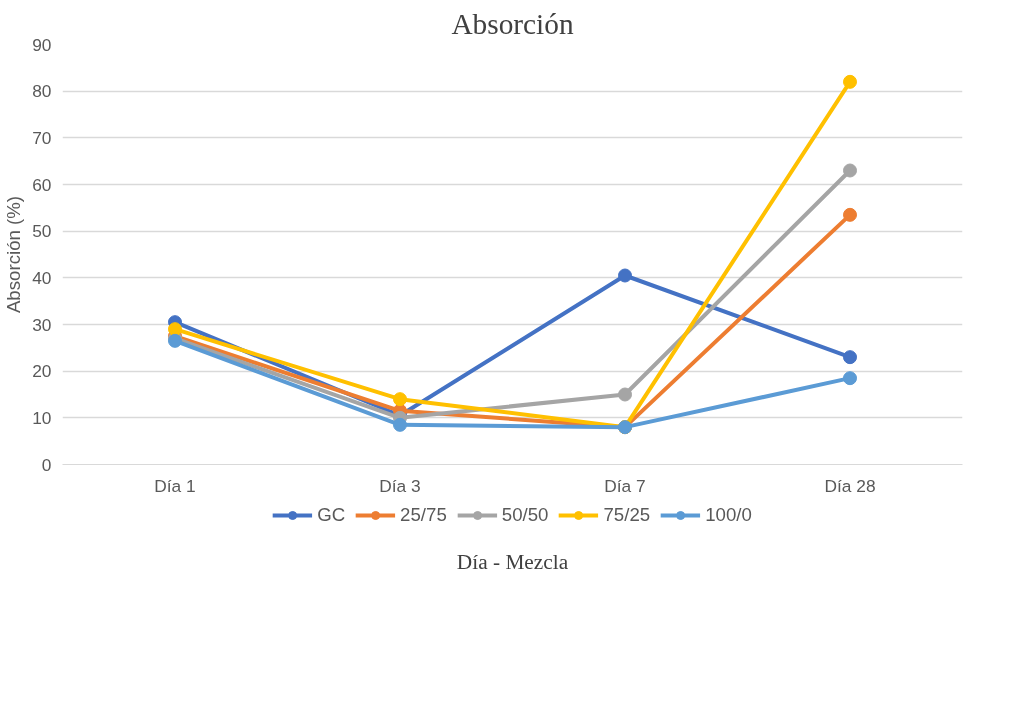  What do you see at coordinates (42, 277) in the screenshot?
I see `y-tick-label: 40` at bounding box center [42, 277].